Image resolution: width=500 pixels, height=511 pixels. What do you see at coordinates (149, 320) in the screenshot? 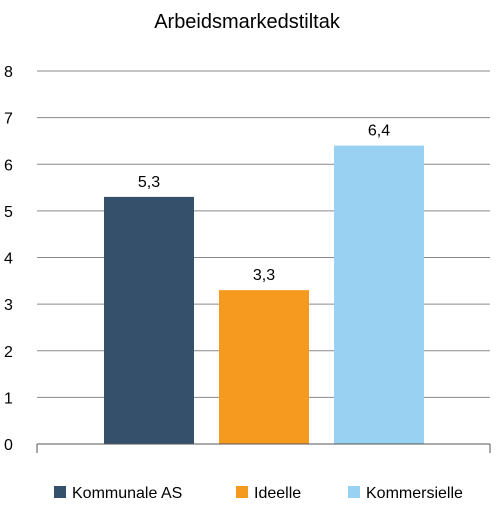
I see `bar-kommunale-as` at bounding box center [149, 320].